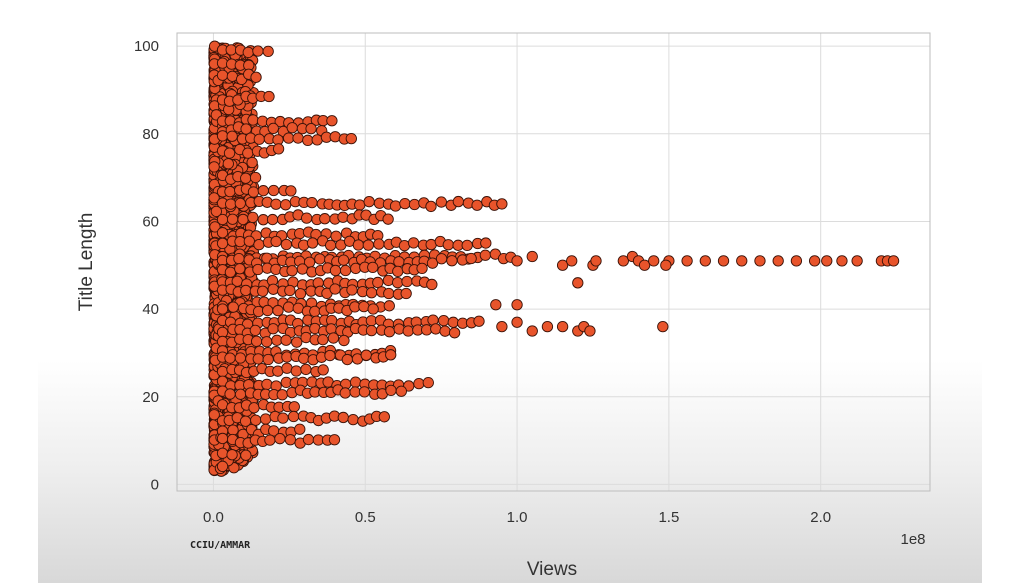 The image size is (1024, 583). I want to click on x-axis-ticks: 0.0 0.5 1.0 1.5 2.0, so click(517, 517).